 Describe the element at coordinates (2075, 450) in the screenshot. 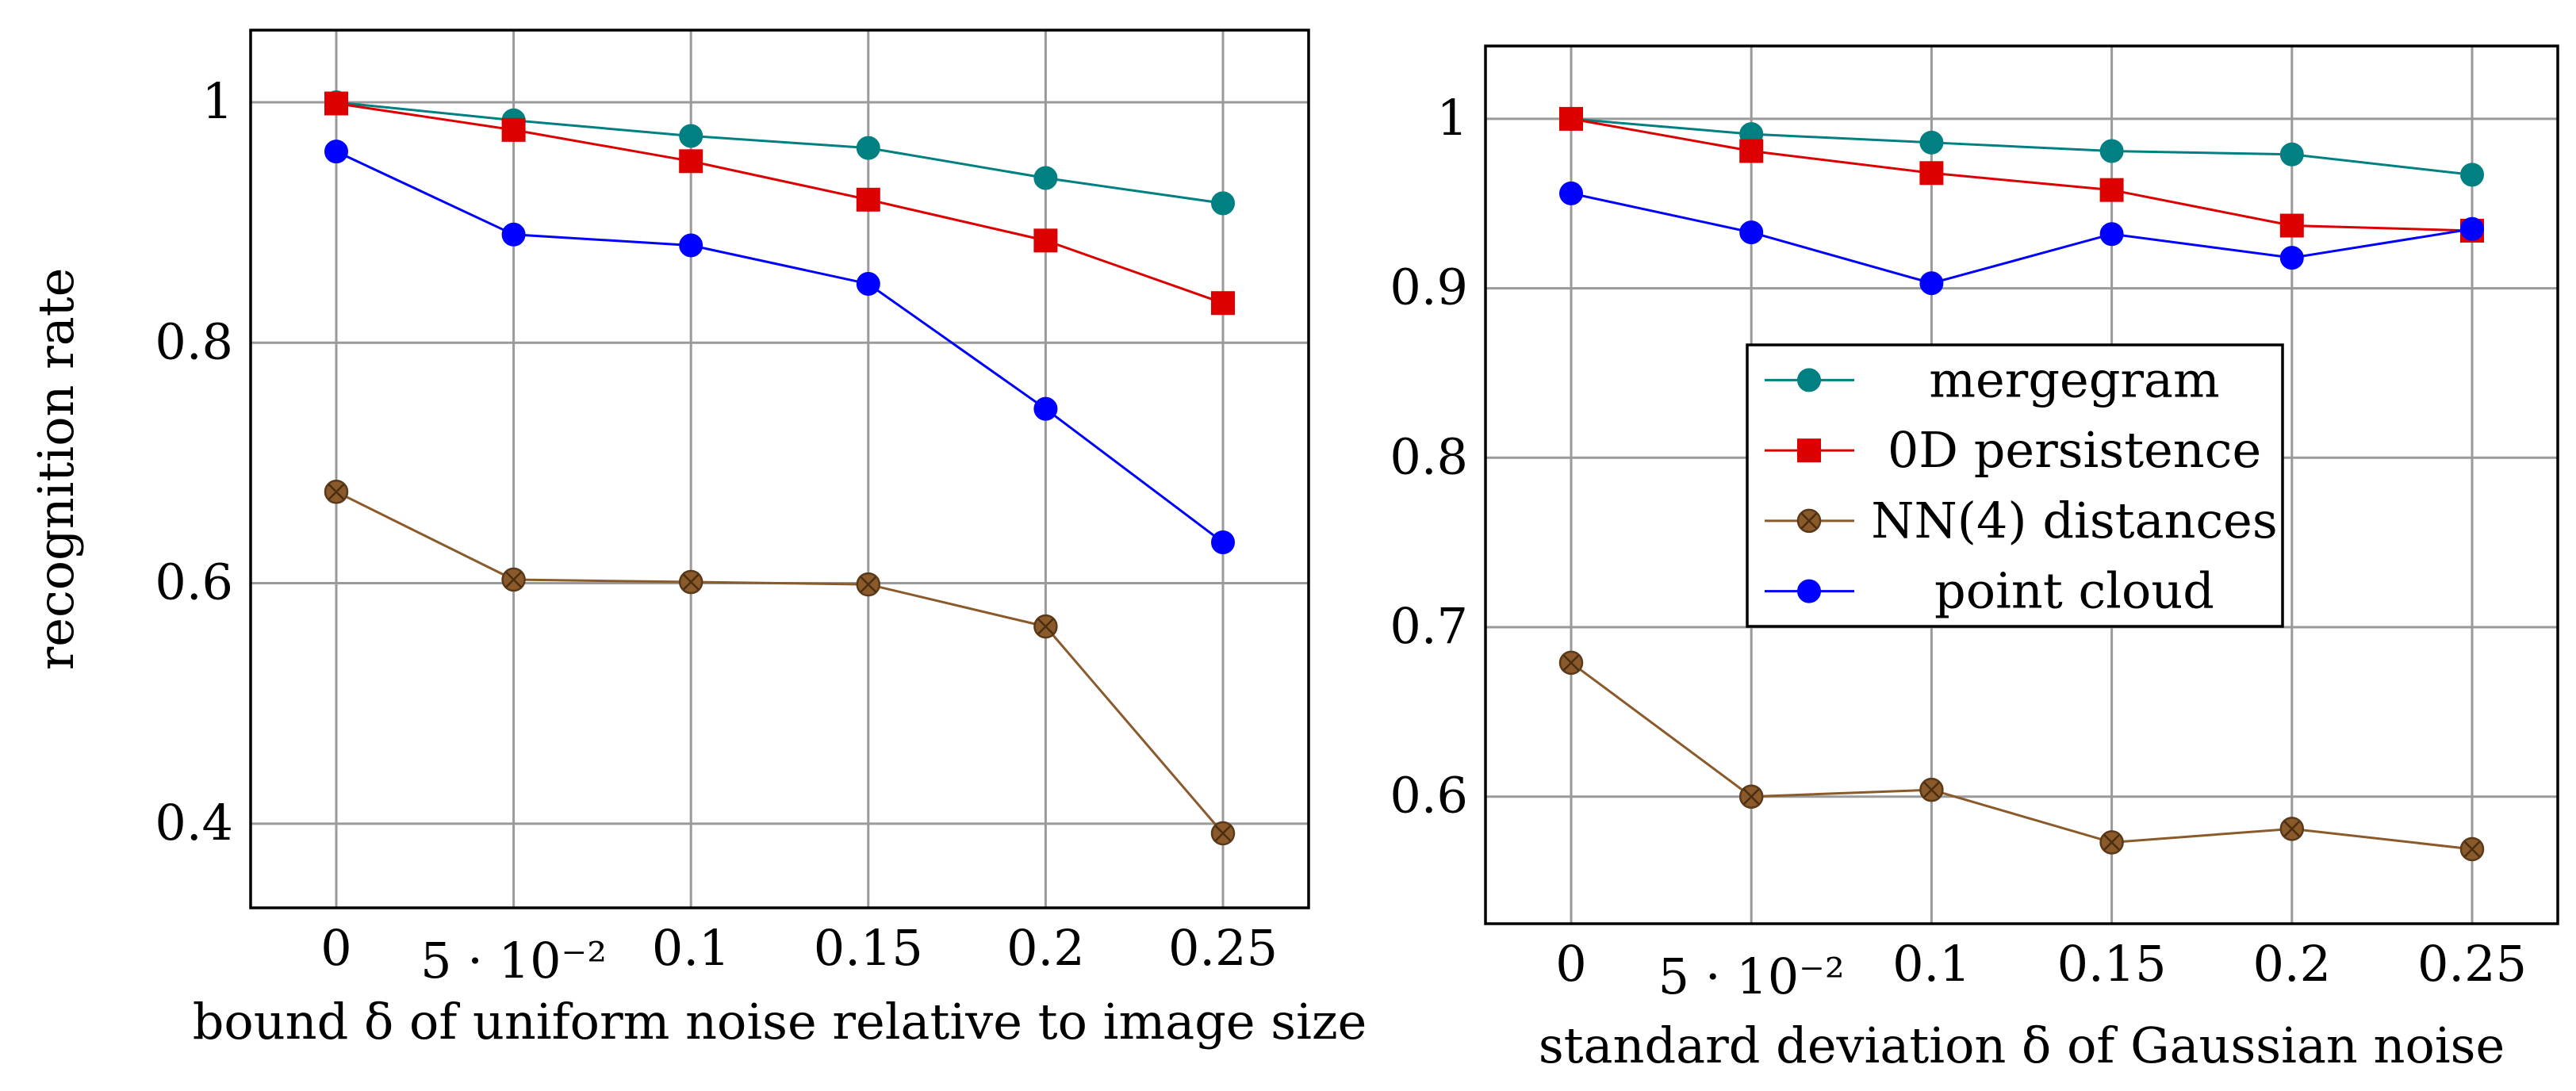

I see `legend-label-0d-persistence: 0D persistence` at that location.